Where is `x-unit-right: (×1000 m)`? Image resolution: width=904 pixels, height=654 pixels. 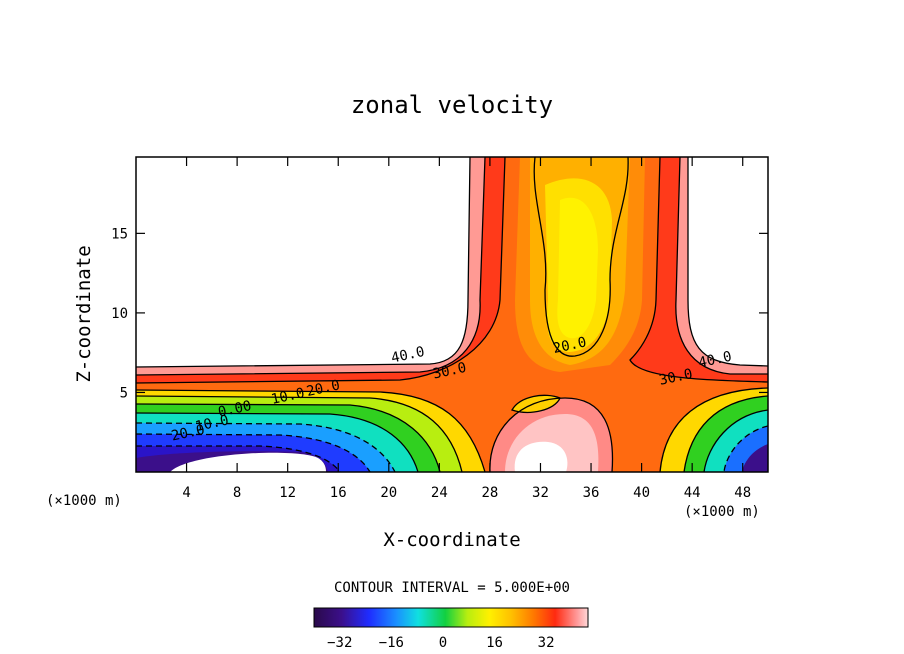
x-unit-right: (×1000 m) is located at coordinates (722, 512).